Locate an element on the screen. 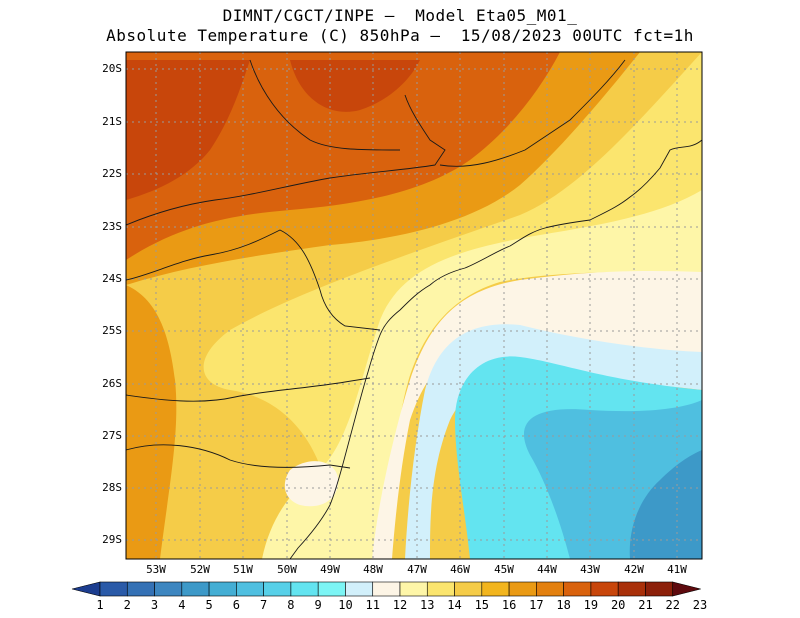  colorbar-label: 19 is located at coordinates (591, 605).